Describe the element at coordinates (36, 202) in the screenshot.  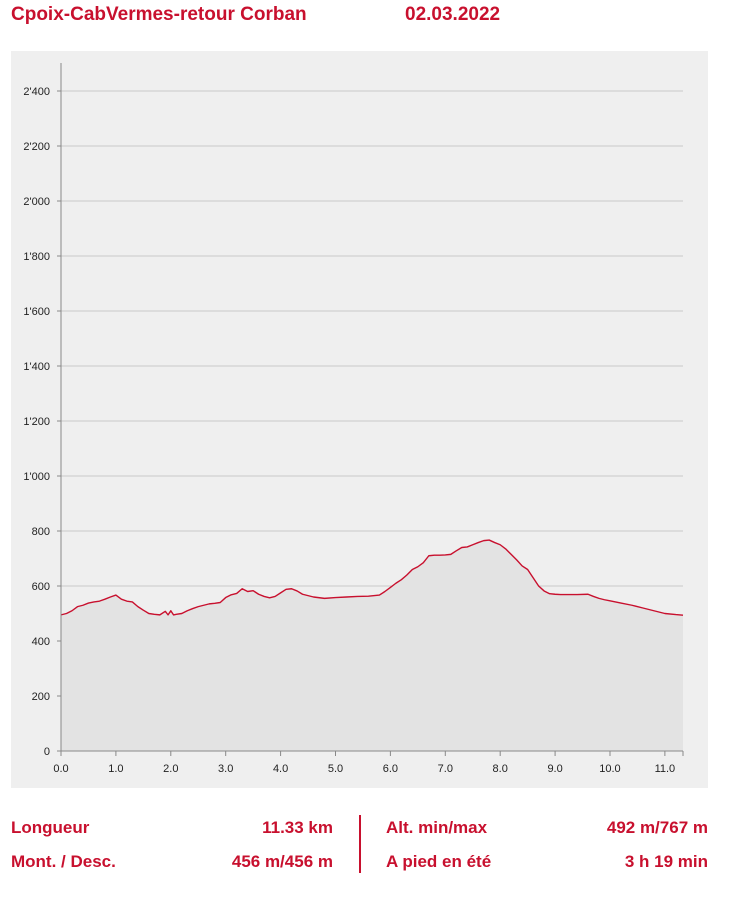
I see `y-tick-label: 2'000` at that location.